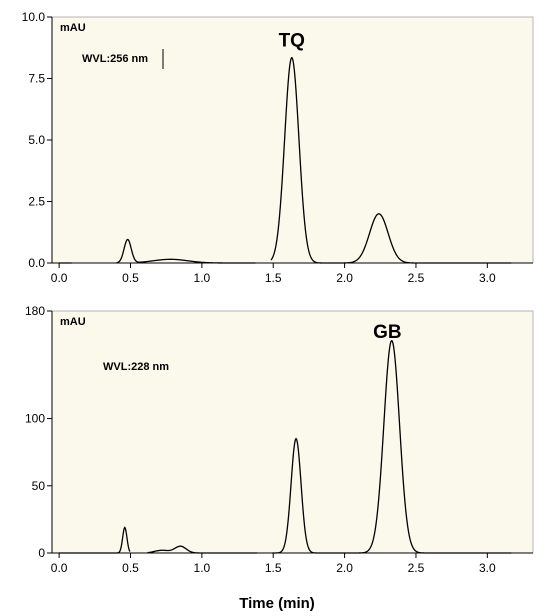  Describe the element at coordinates (136, 367) in the screenshot. I see `wavelength-label: WVL:228 nm` at that location.